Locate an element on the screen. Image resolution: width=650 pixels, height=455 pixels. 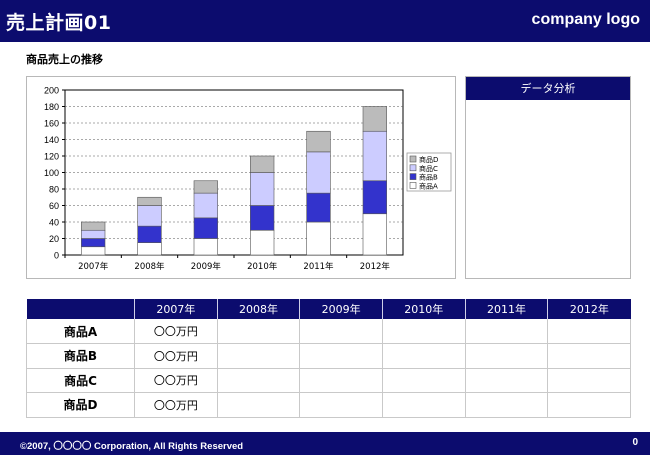
table-row: 商品D 〇〇万円 is located at coordinates (328, 405).